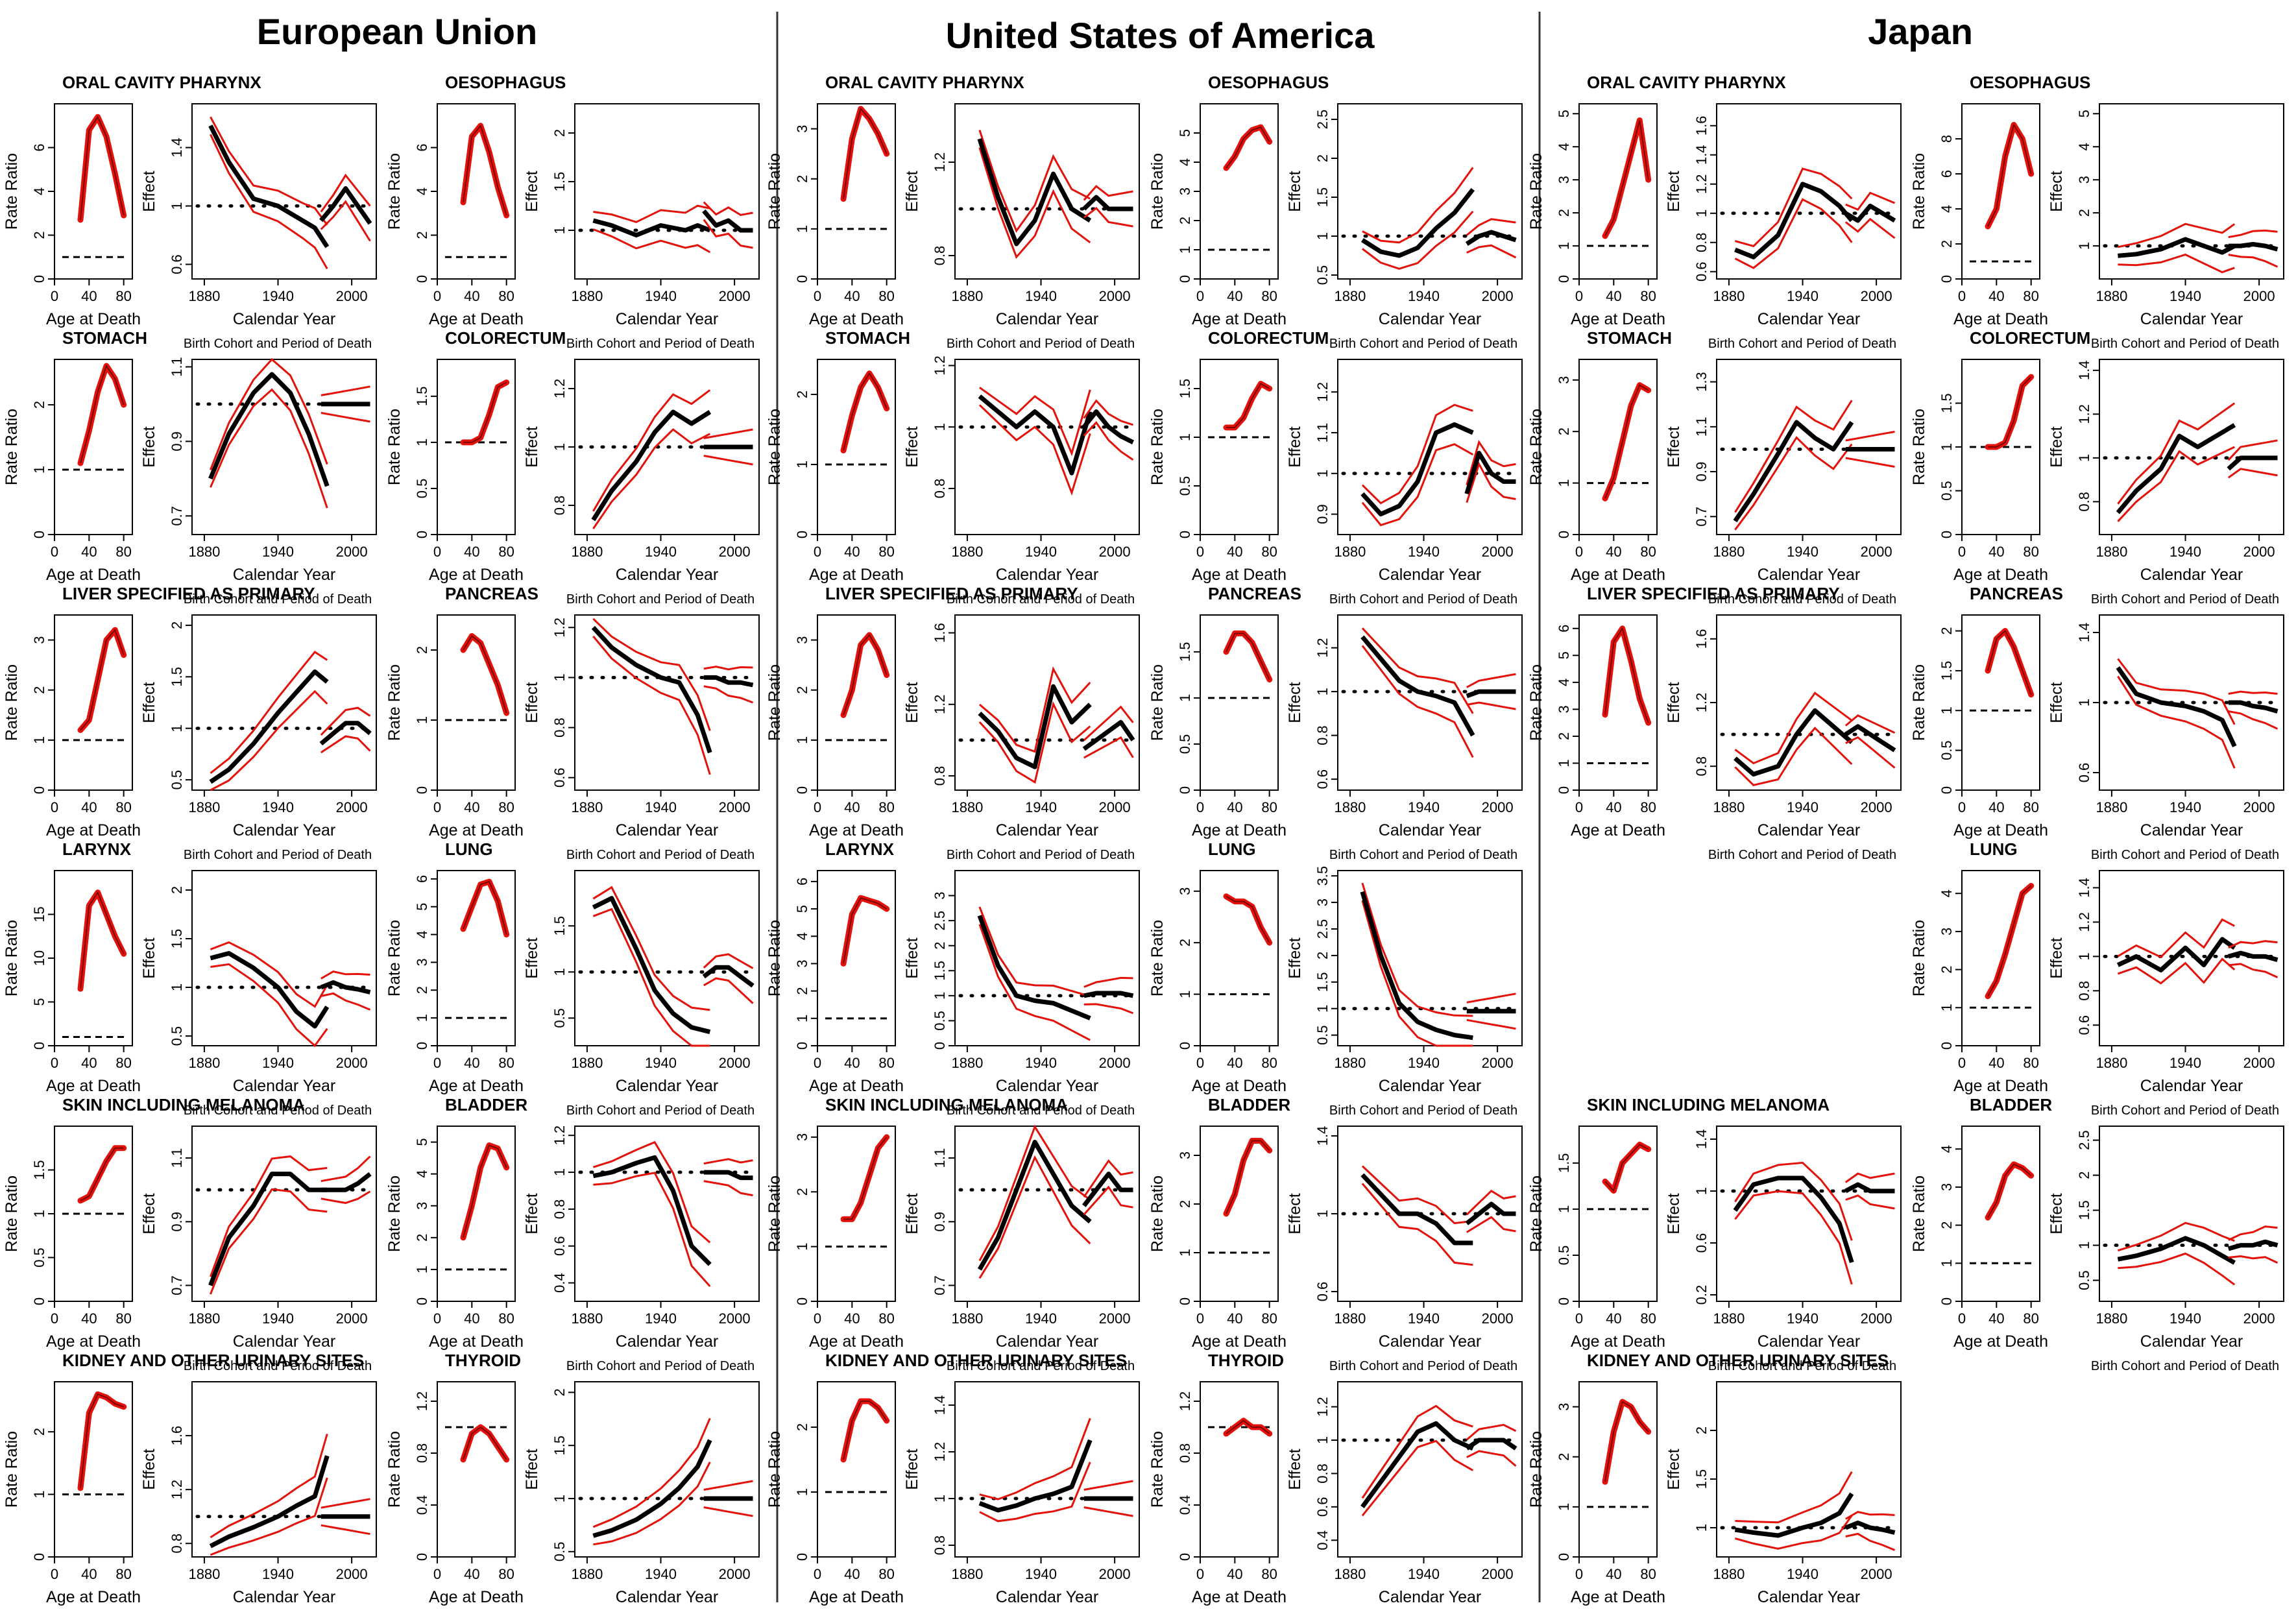  Describe the element at coordinates (1709, 1104) in the screenshot. I see `panel-title: SKIN INCLUDING MELANOMA` at that location.